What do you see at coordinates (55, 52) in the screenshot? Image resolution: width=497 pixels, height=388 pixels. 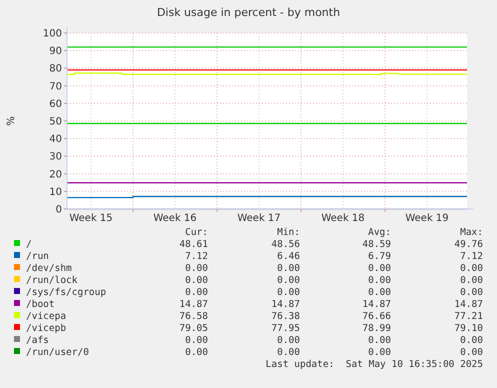 I see `y-tick-label: 90` at bounding box center [55, 52].